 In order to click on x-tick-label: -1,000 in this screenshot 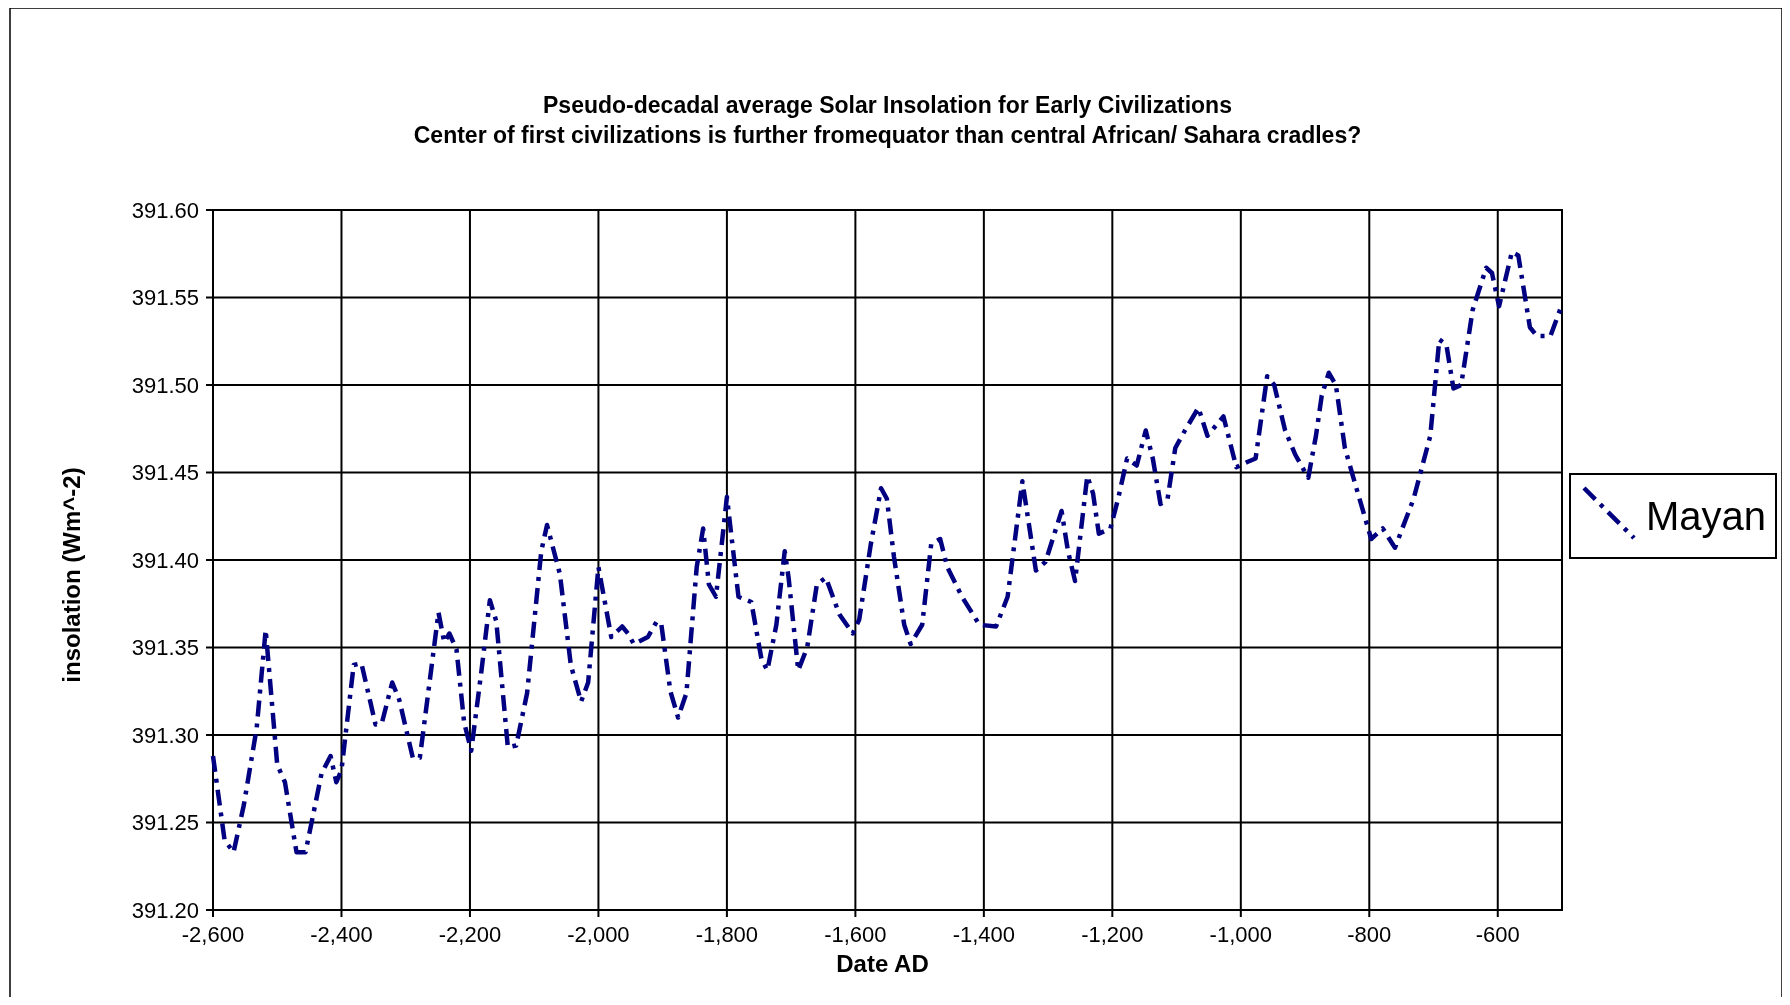, I will do `click(1240, 934)`.